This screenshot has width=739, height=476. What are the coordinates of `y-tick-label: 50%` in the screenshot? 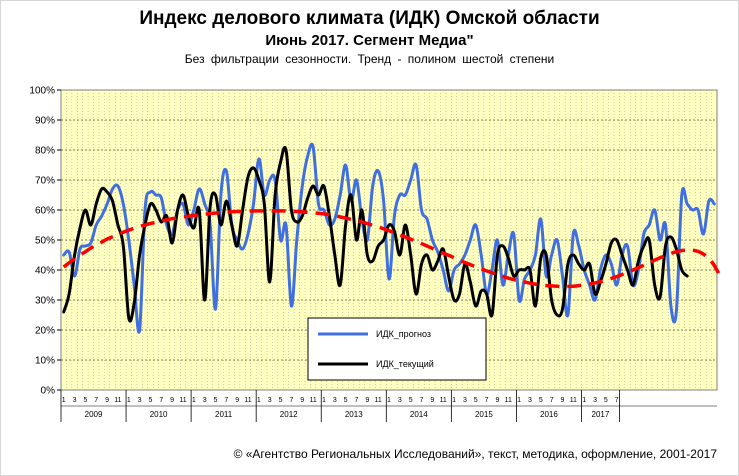 It's located at (45, 241).